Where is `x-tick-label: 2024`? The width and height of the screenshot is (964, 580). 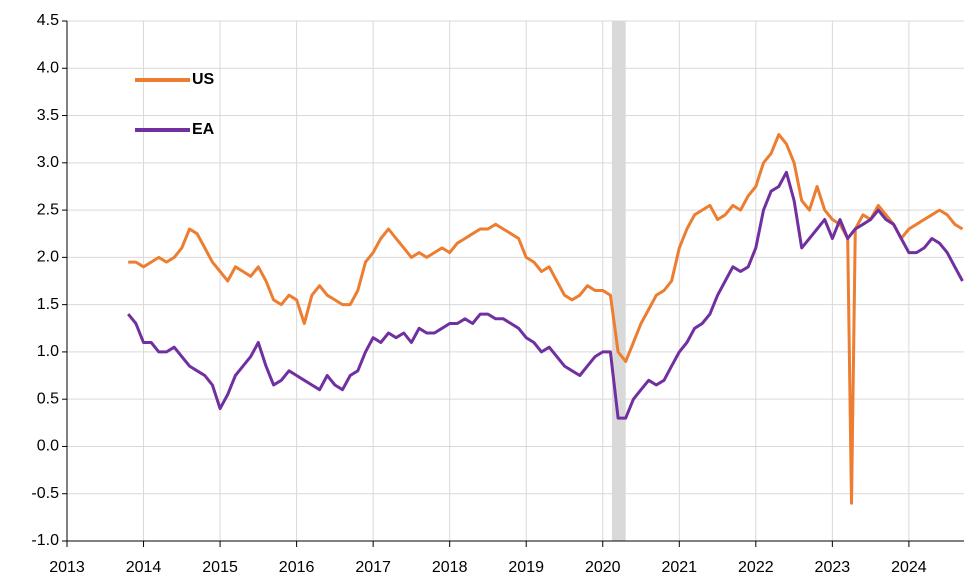
x-tick-label: 2024 is located at coordinates (909, 567).